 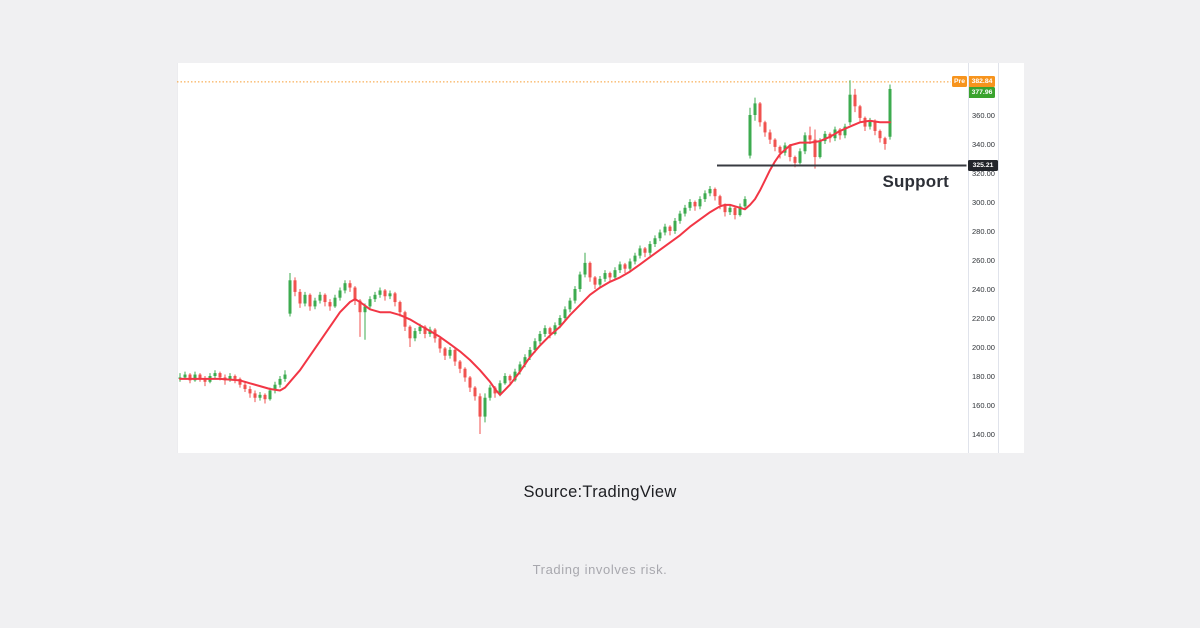 What do you see at coordinates (600, 492) in the screenshot?
I see `source-attribution: Source:TradingView` at bounding box center [600, 492].